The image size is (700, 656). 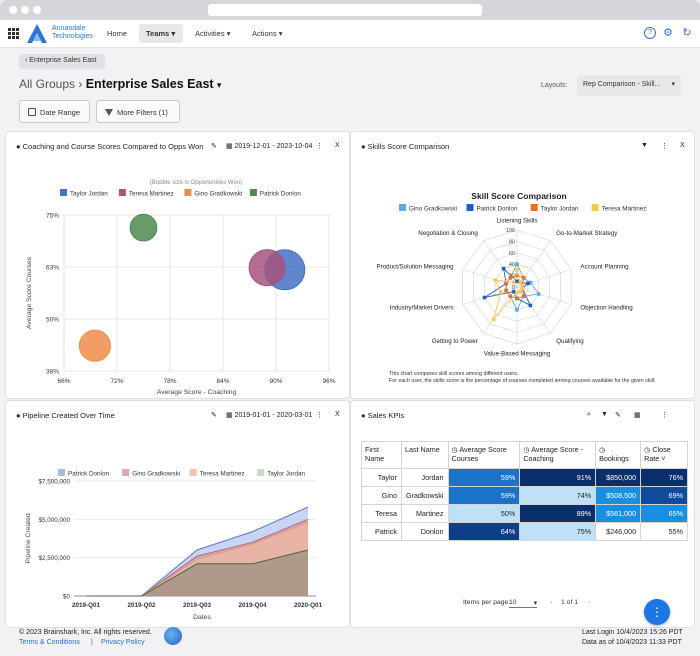 What do you see at coordinates (67, 597) in the screenshot?
I see `y-tick-label: $0` at bounding box center [67, 597].